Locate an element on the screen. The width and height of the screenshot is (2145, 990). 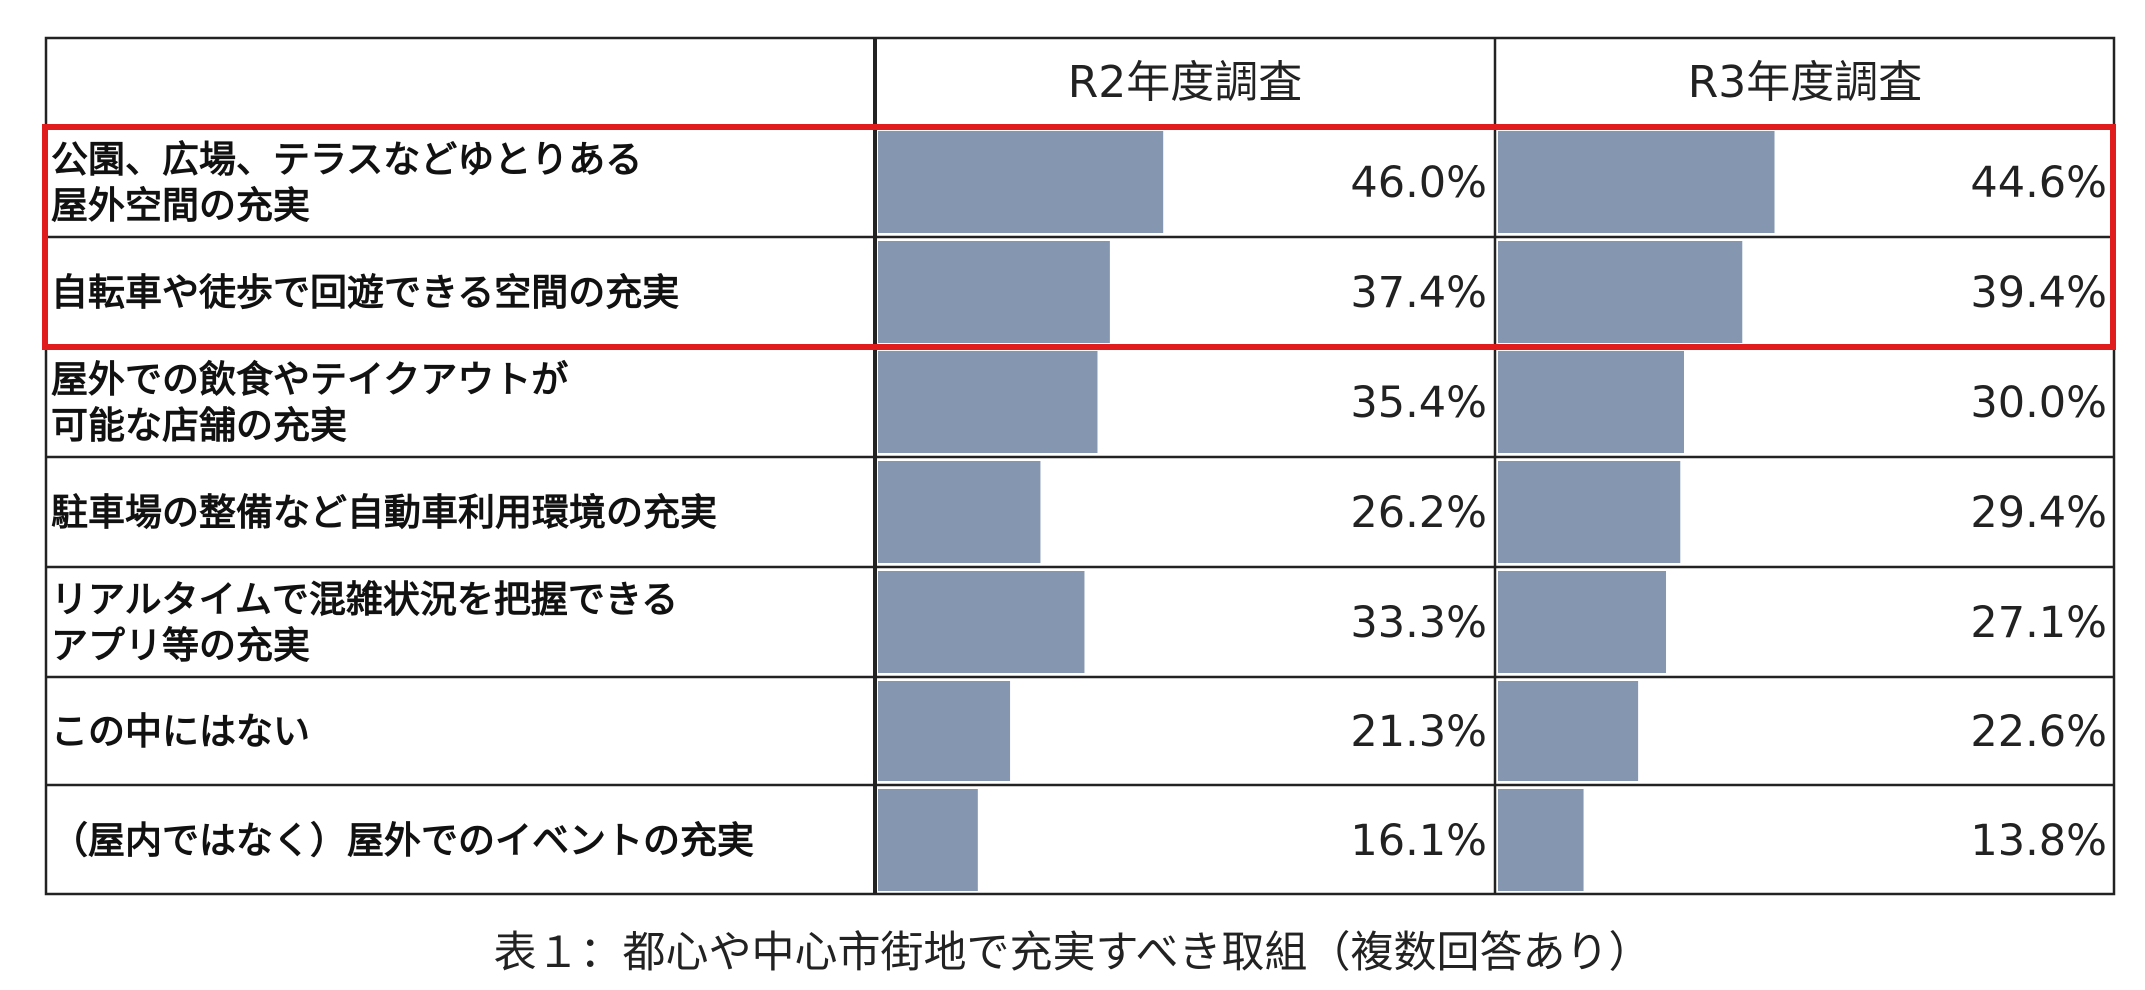
column-header-1: R2年度調査 is located at coordinates (1185, 82).